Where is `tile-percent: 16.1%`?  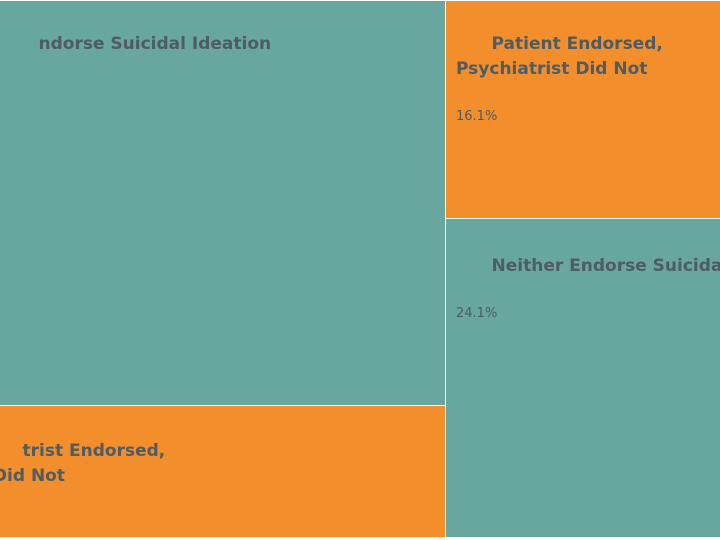
tile-percent: 16.1% is located at coordinates (477, 116).